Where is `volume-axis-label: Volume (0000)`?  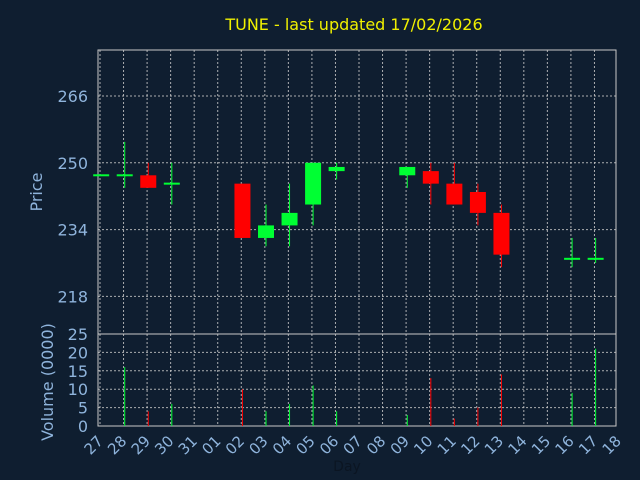 volume-axis-label: Volume (0000) is located at coordinates (47, 382).